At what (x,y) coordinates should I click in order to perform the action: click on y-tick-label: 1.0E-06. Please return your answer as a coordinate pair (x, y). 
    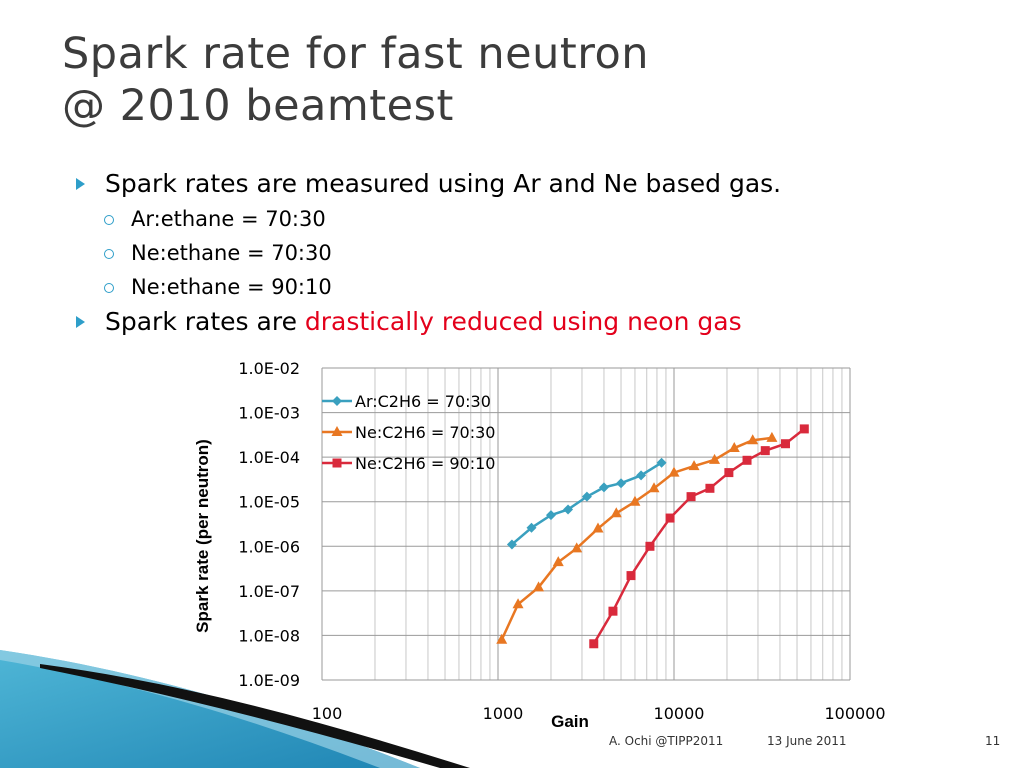
    Looking at the image, I should click on (269, 546).